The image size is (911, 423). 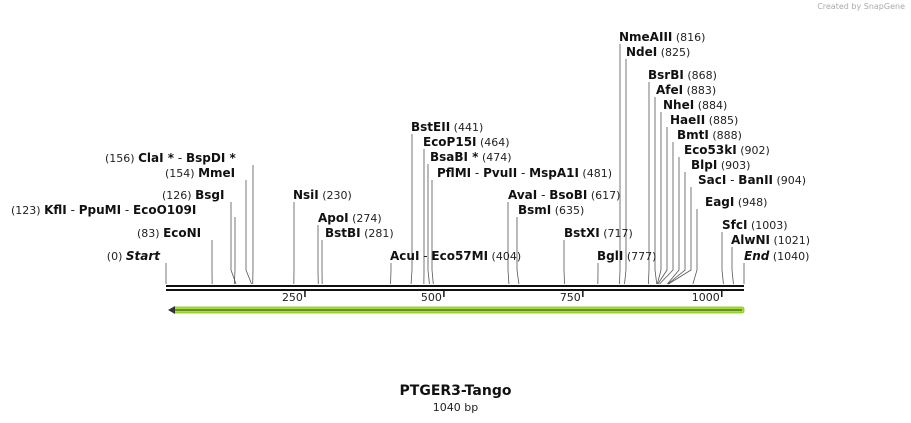 I want to click on leader-bsmi, so click(x=518, y=251).